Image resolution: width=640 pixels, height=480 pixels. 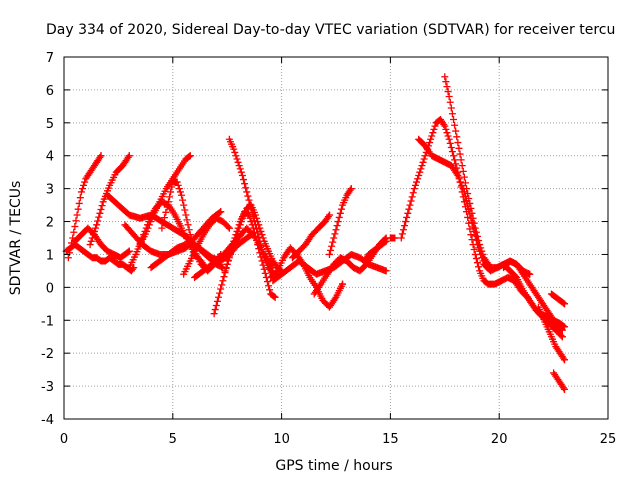 What do you see at coordinates (281, 439) in the screenshot?
I see `x-tick-label: 10` at bounding box center [281, 439].